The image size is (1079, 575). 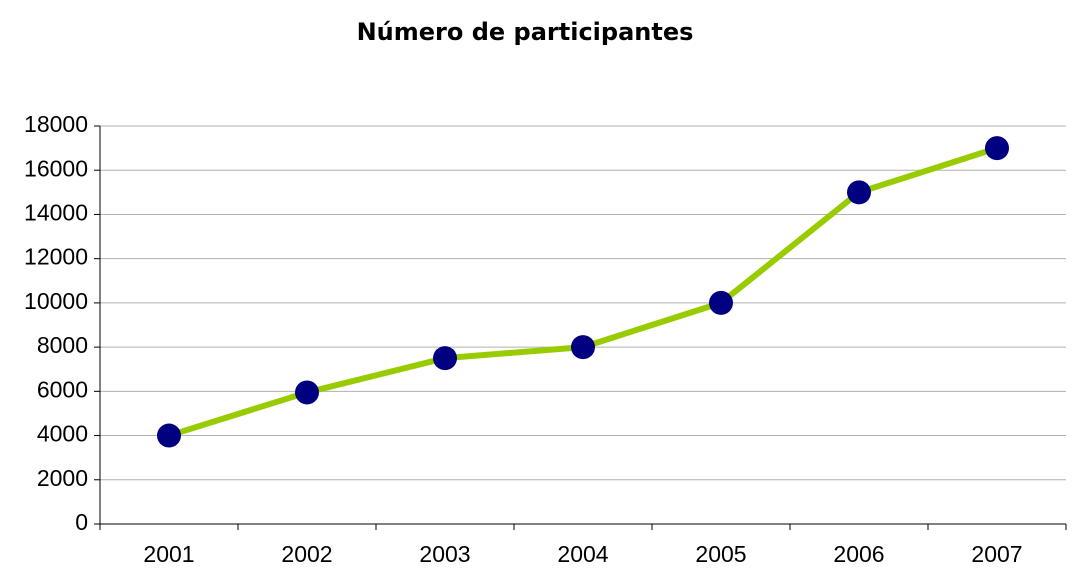 What do you see at coordinates (62, 389) in the screenshot?
I see `y-tick-label: 6000` at bounding box center [62, 389].